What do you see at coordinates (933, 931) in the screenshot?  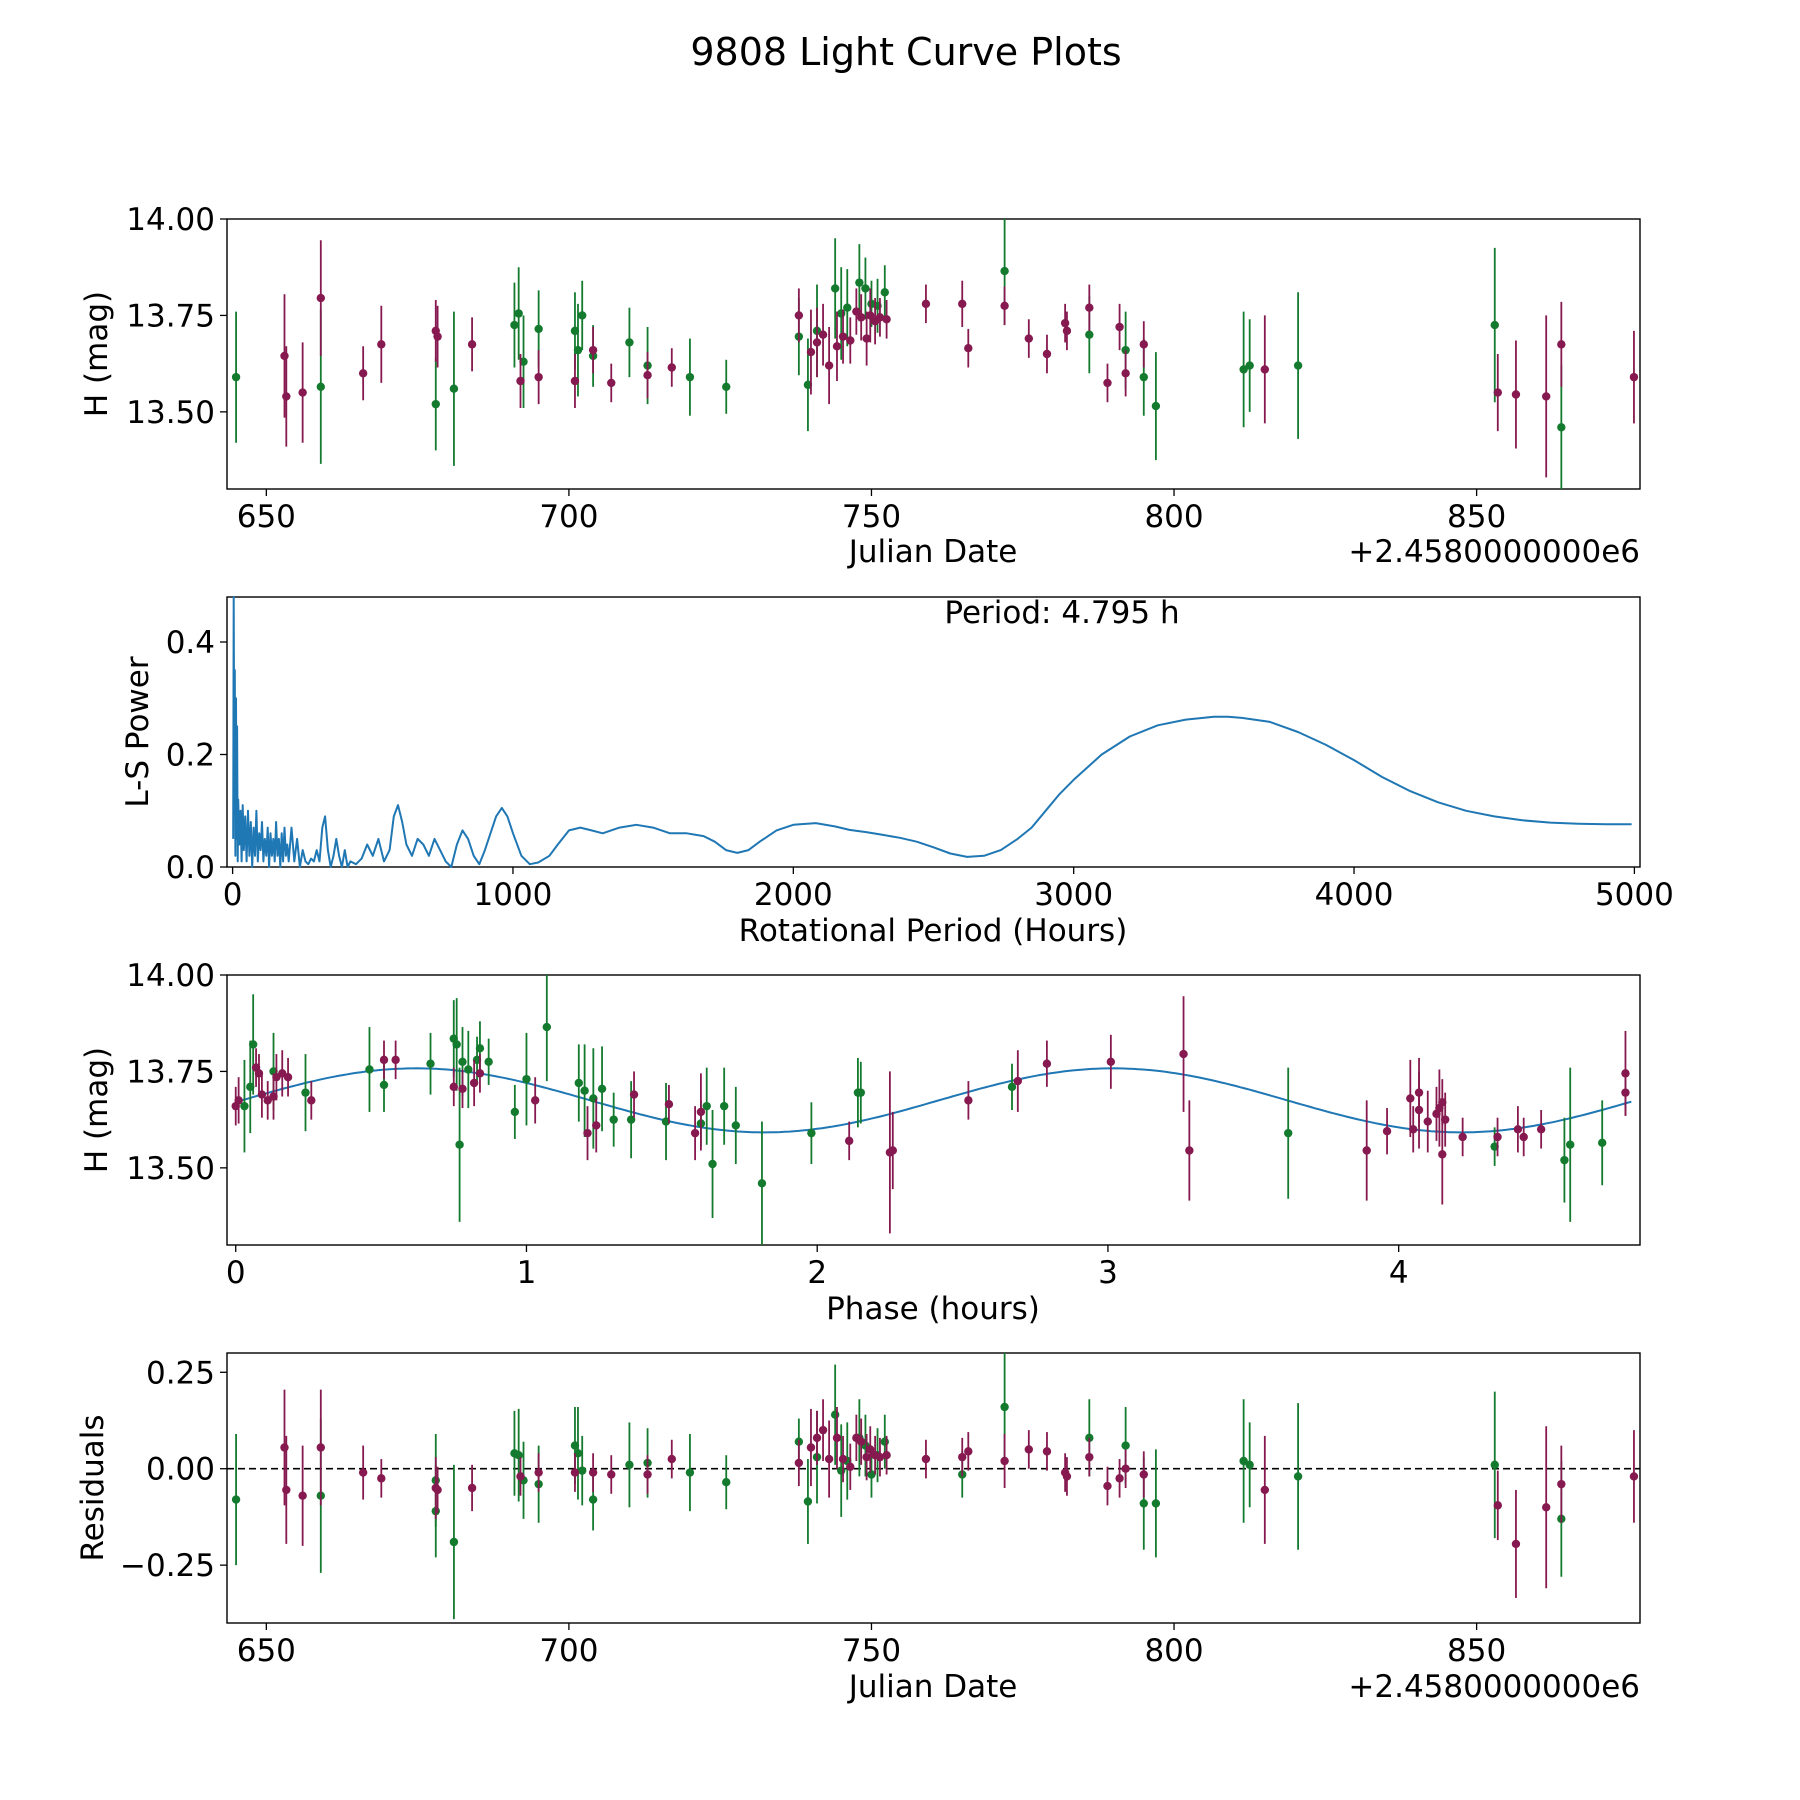 I see `periodogram-xlabel: Rotational Period (Hours)` at bounding box center [933, 931].